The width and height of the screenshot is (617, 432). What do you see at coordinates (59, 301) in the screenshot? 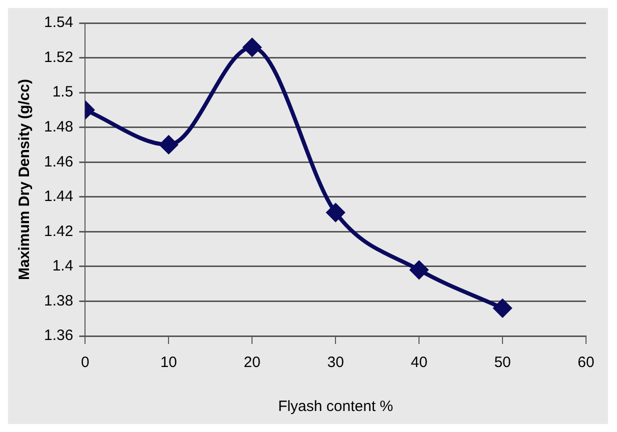
I see `y-tick-label: 1.38` at bounding box center [59, 301].